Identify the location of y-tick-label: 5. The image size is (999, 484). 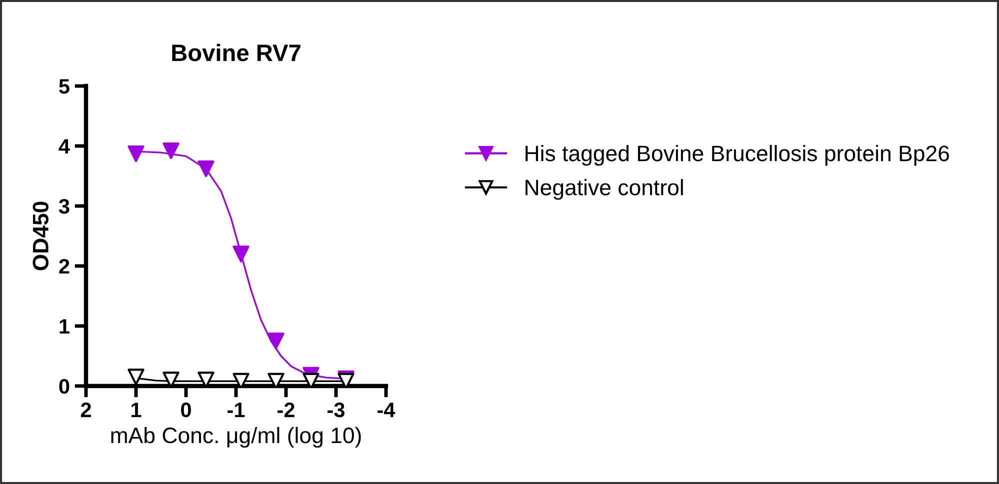
(64, 86).